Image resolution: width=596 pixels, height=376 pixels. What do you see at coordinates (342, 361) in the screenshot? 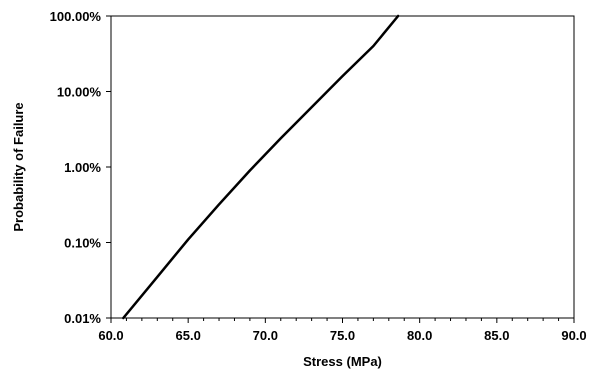
I see `x-axis-title: Stress (MPa)` at bounding box center [342, 361].